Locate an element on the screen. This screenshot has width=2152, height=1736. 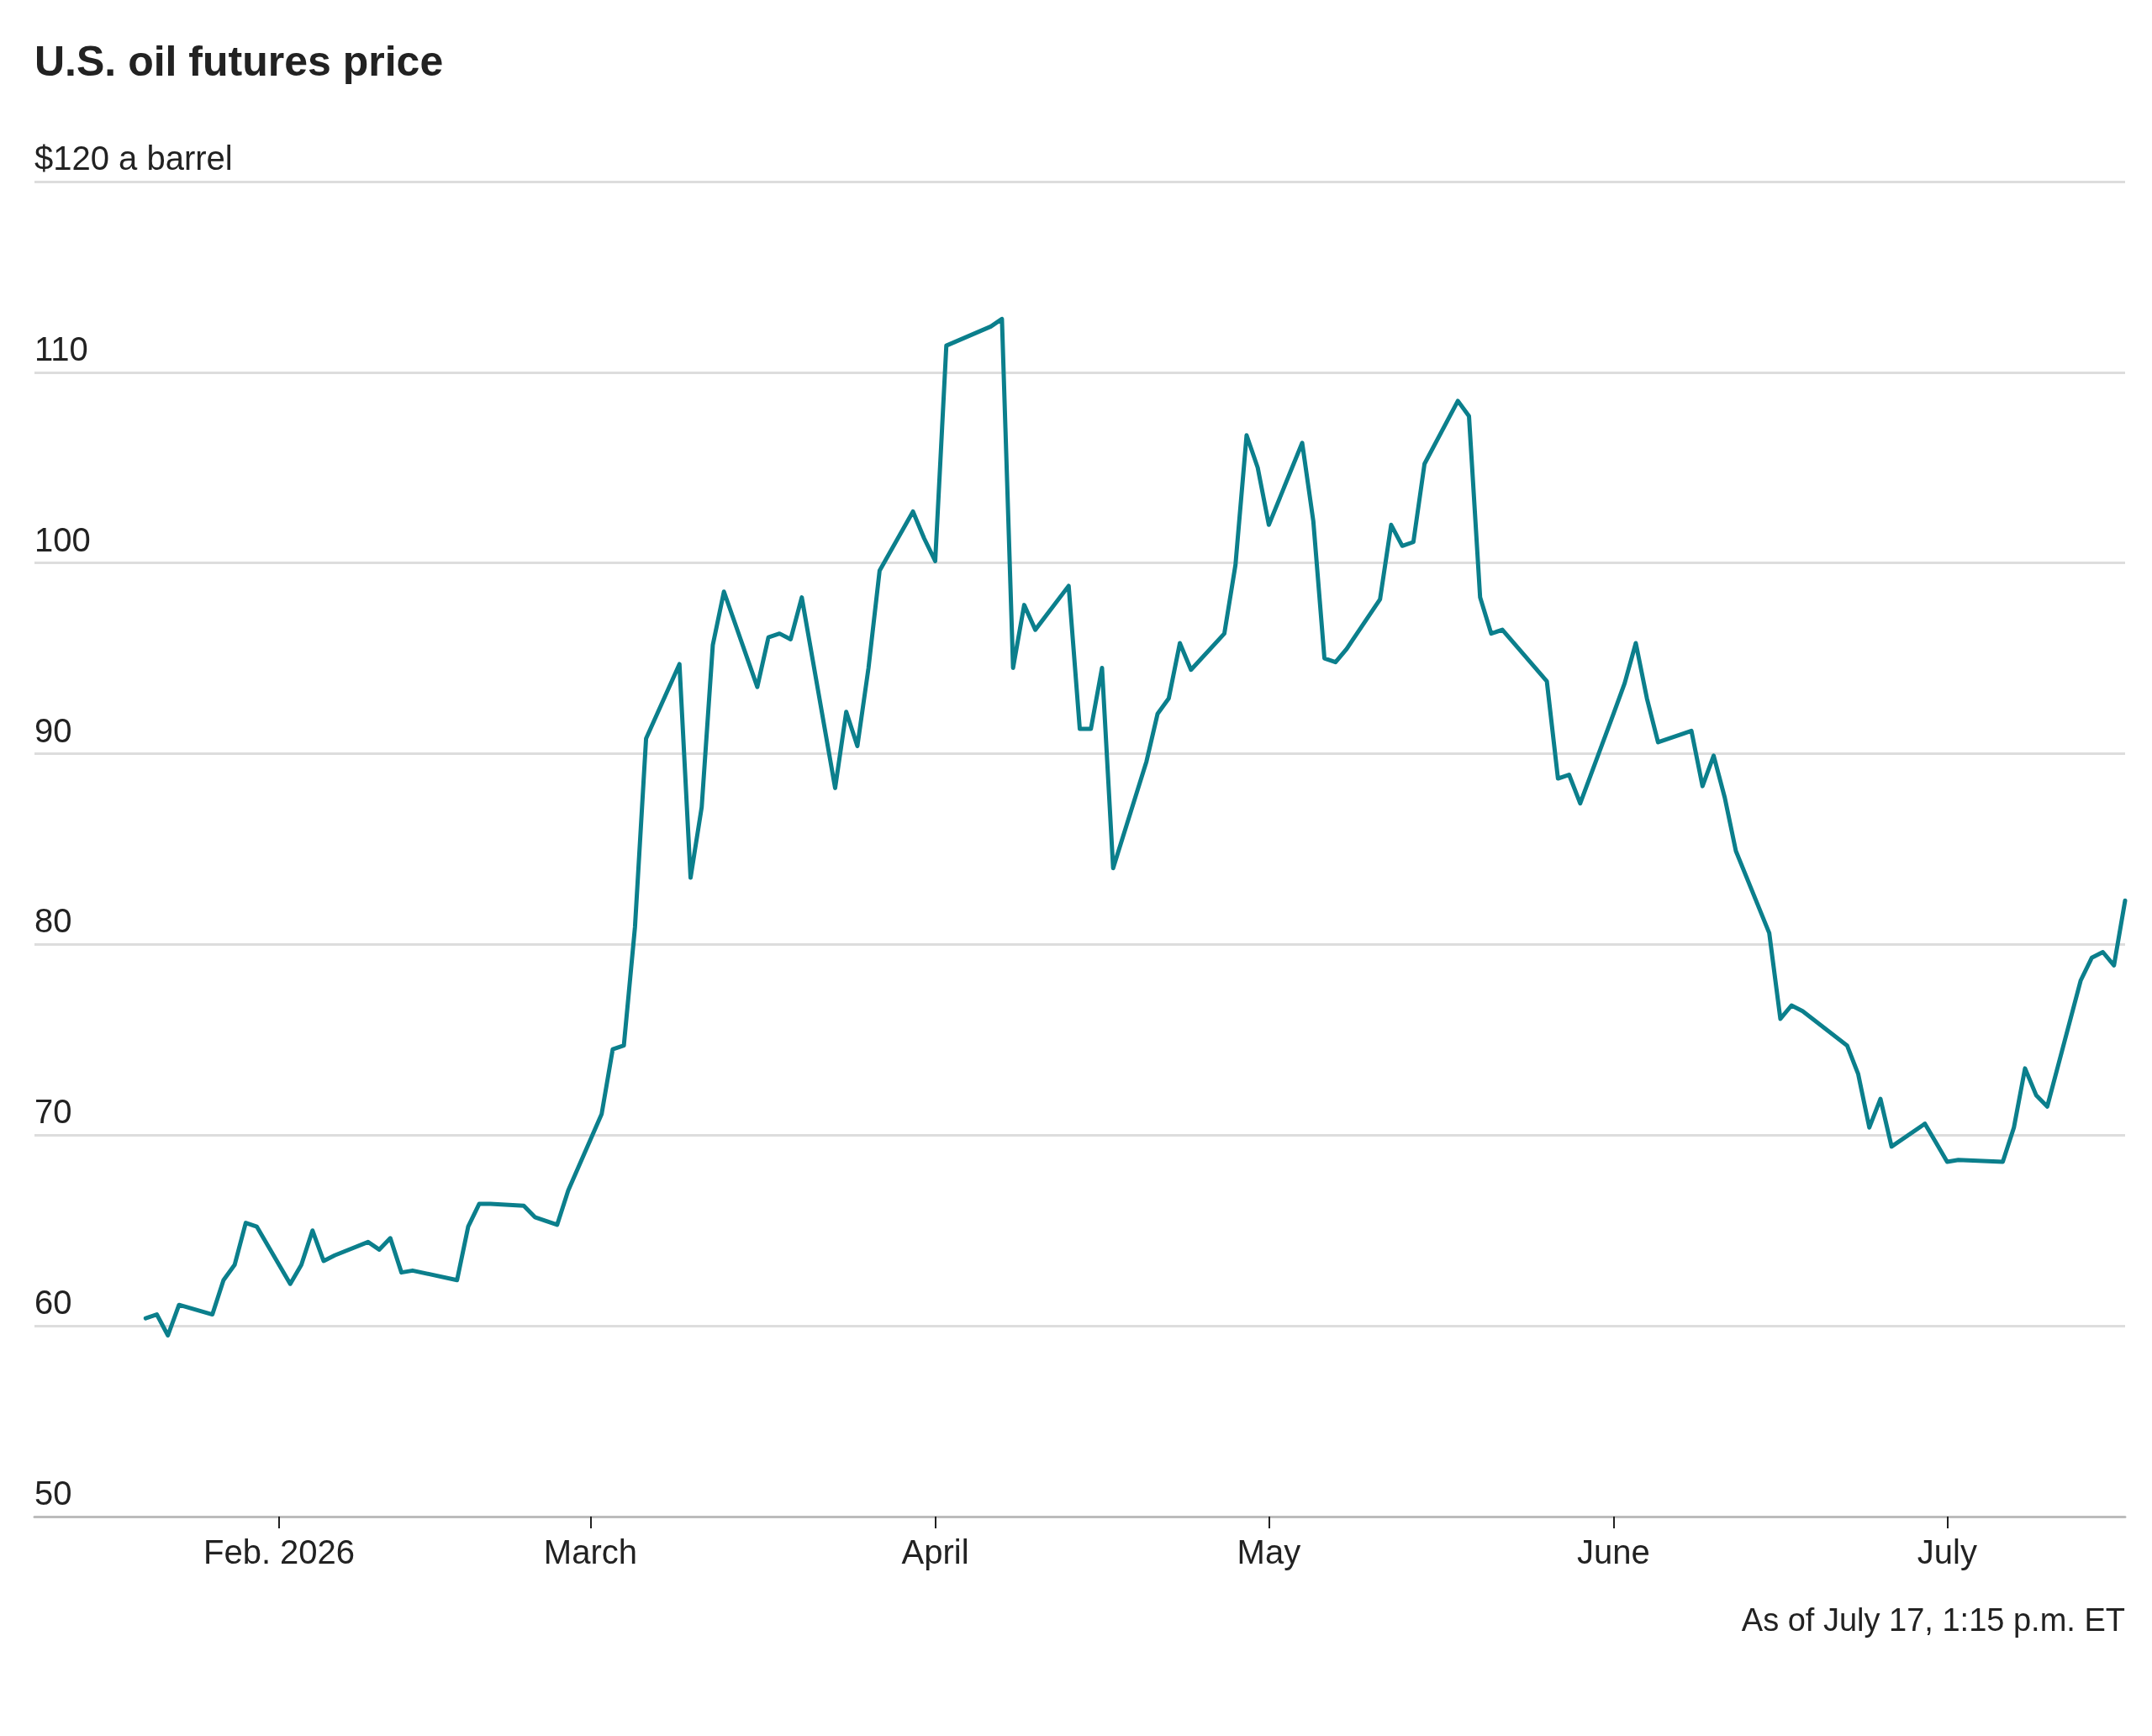
chart-title: U.S. oil futures price is located at coordinates (239, 61).